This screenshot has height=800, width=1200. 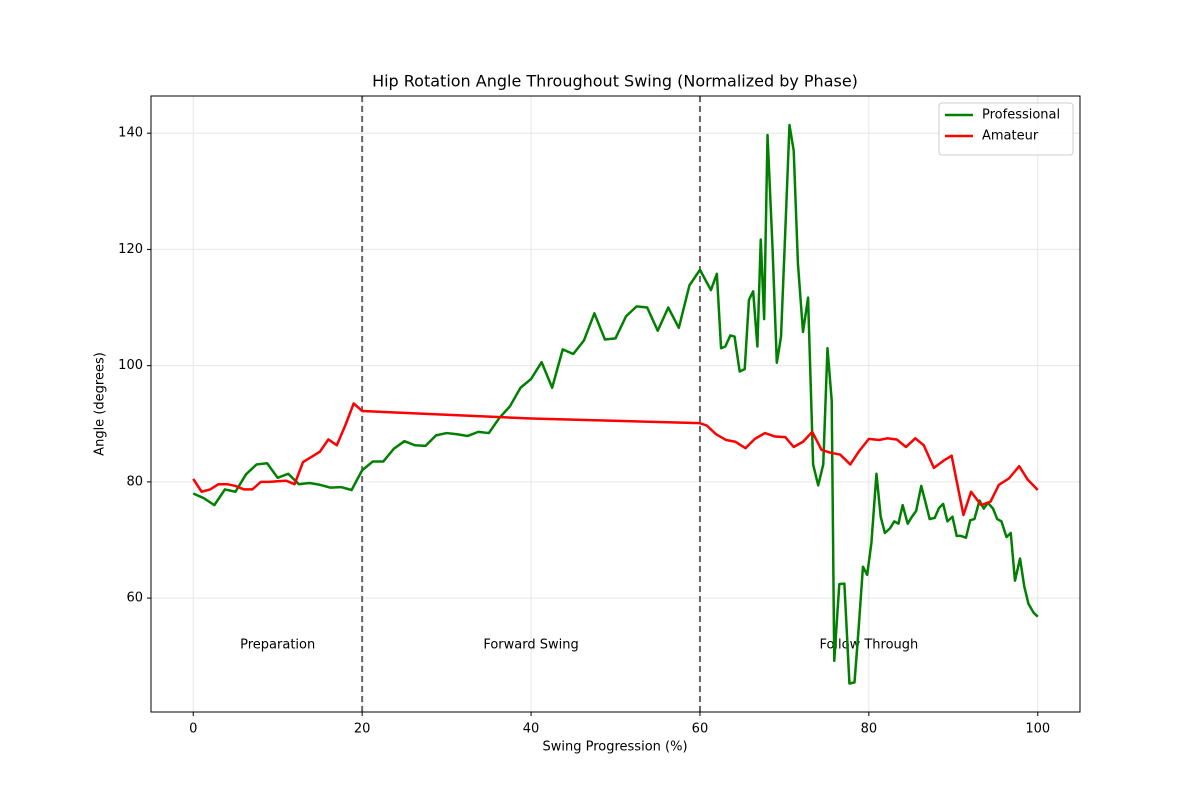 I want to click on x-tick-label: 0, so click(x=193, y=729).